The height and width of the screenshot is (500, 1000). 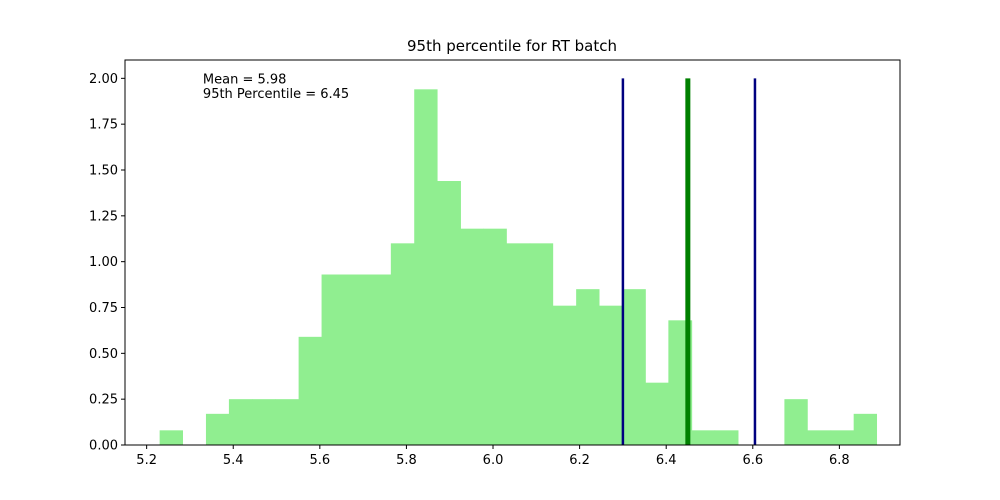 What do you see at coordinates (276, 94) in the screenshot?
I see `annotation-text: 95th Percentile = 6.45` at bounding box center [276, 94].